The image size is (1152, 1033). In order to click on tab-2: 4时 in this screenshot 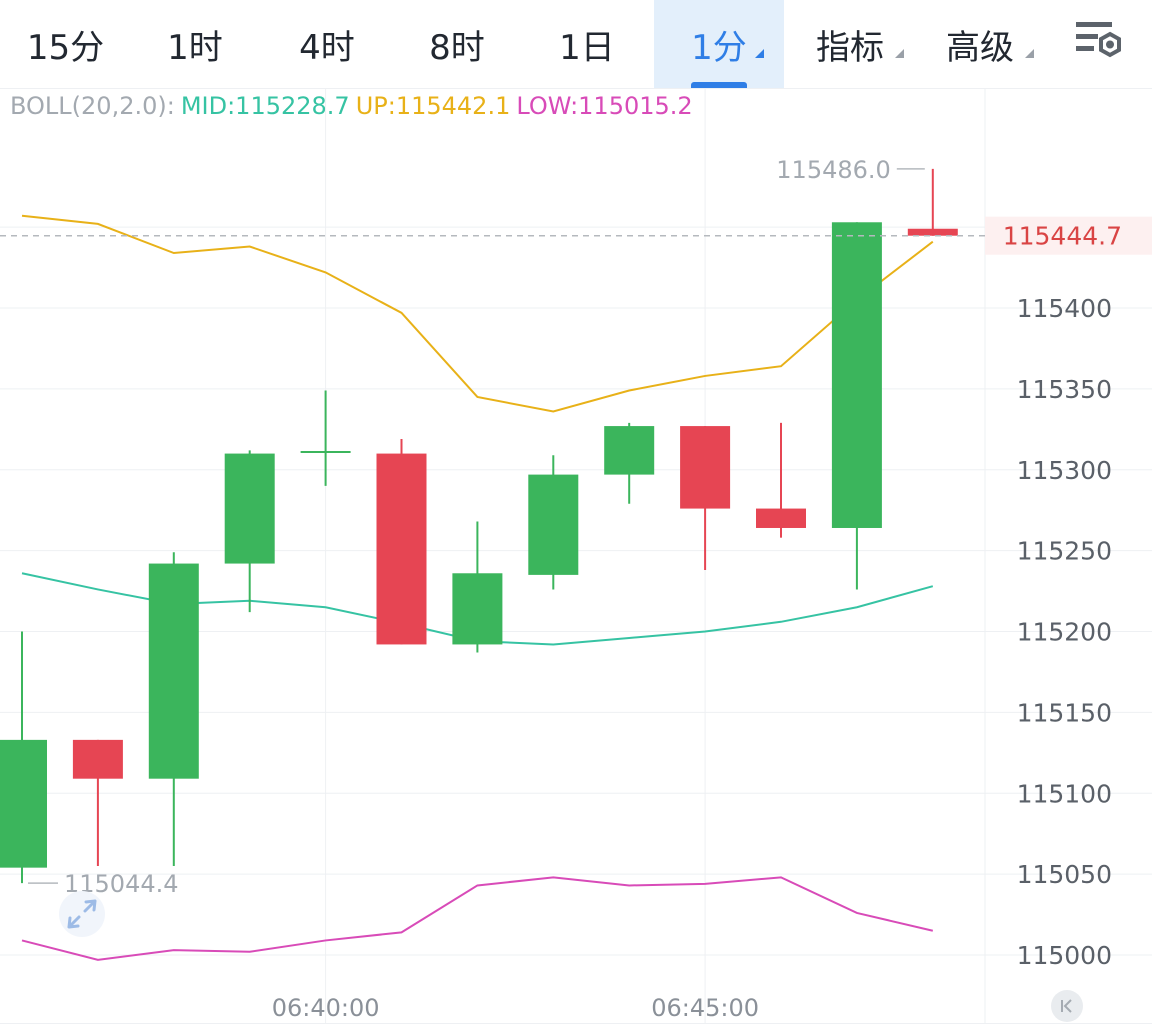, I will do `click(327, 44)`.